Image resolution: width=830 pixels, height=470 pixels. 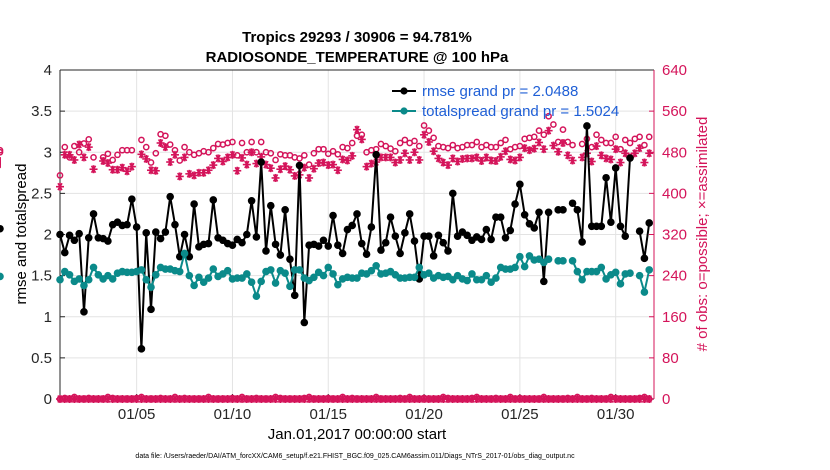 What do you see at coordinates (666, 399) in the screenshot?
I see `y-tick-label-right: 0` at bounding box center [666, 399].